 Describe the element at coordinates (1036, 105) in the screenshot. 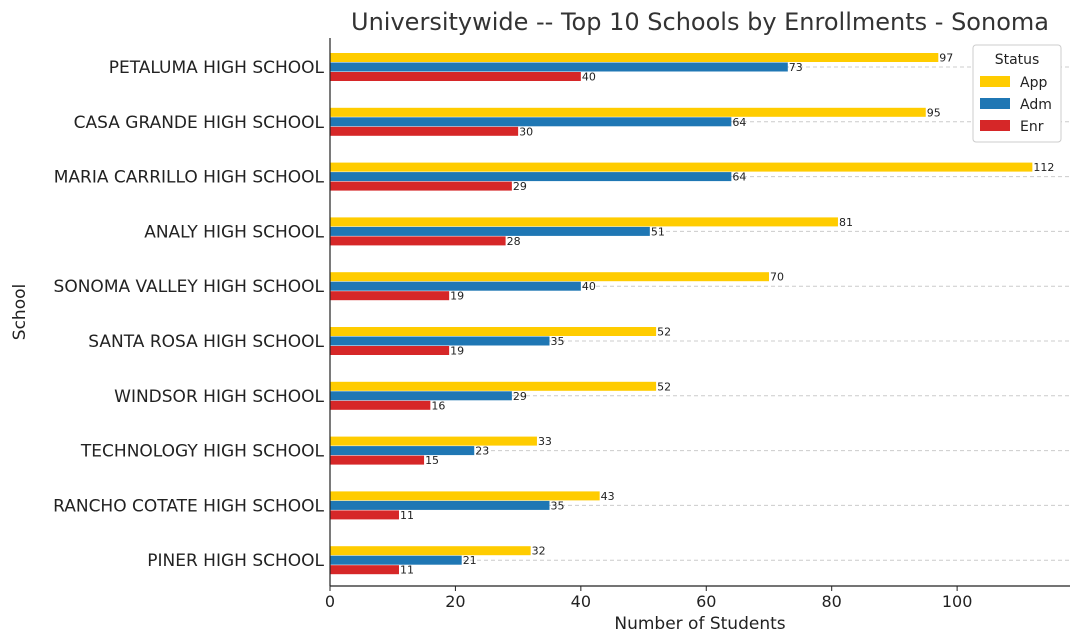

I see `legend-label-adm: Adm` at that location.